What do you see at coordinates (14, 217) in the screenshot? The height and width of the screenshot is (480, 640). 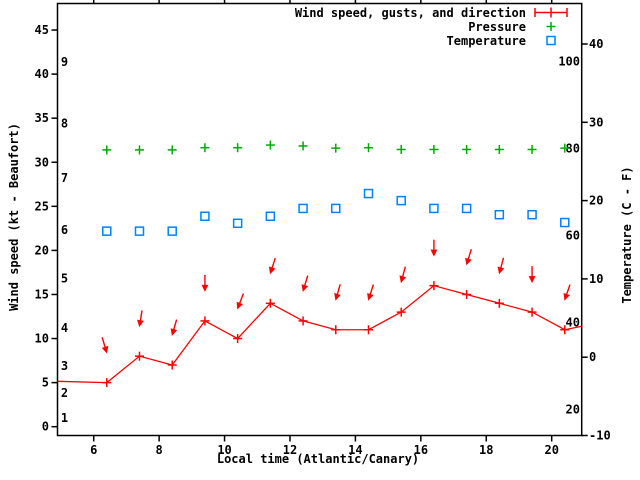 I see `y-axis-title-left: Wind speed (kt - Beaufort)` at bounding box center [14, 217].